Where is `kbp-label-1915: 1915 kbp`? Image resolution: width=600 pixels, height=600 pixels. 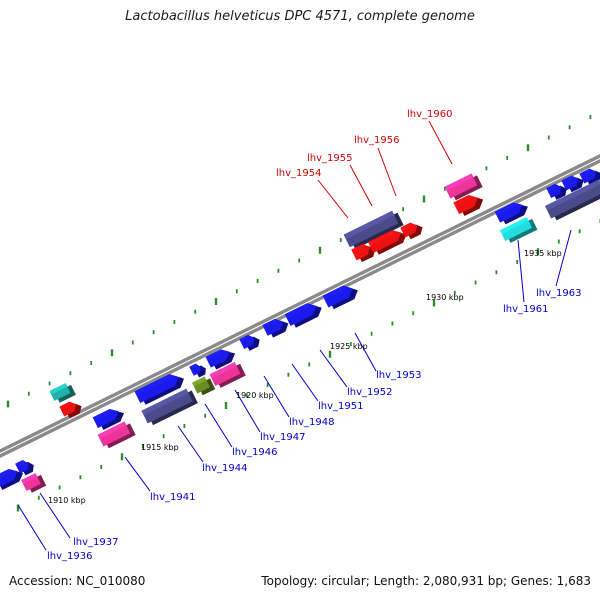
kbp-label-1915: 1915 kbp is located at coordinates (160, 447).